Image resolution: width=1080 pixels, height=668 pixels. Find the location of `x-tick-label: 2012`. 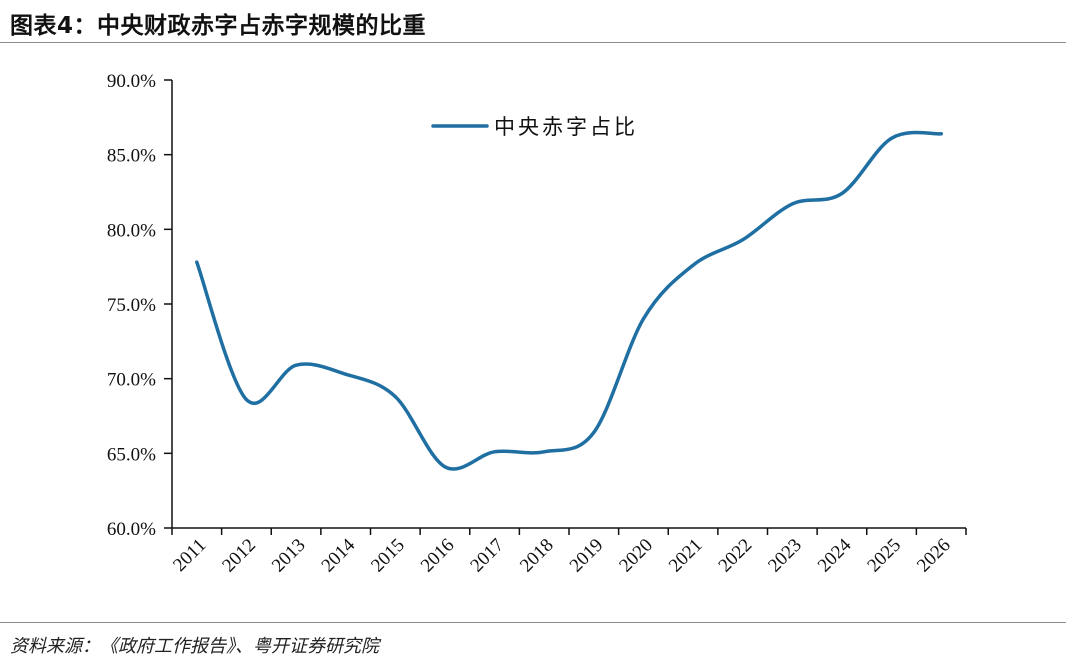

x-tick-label: 2012 is located at coordinates (239, 556).